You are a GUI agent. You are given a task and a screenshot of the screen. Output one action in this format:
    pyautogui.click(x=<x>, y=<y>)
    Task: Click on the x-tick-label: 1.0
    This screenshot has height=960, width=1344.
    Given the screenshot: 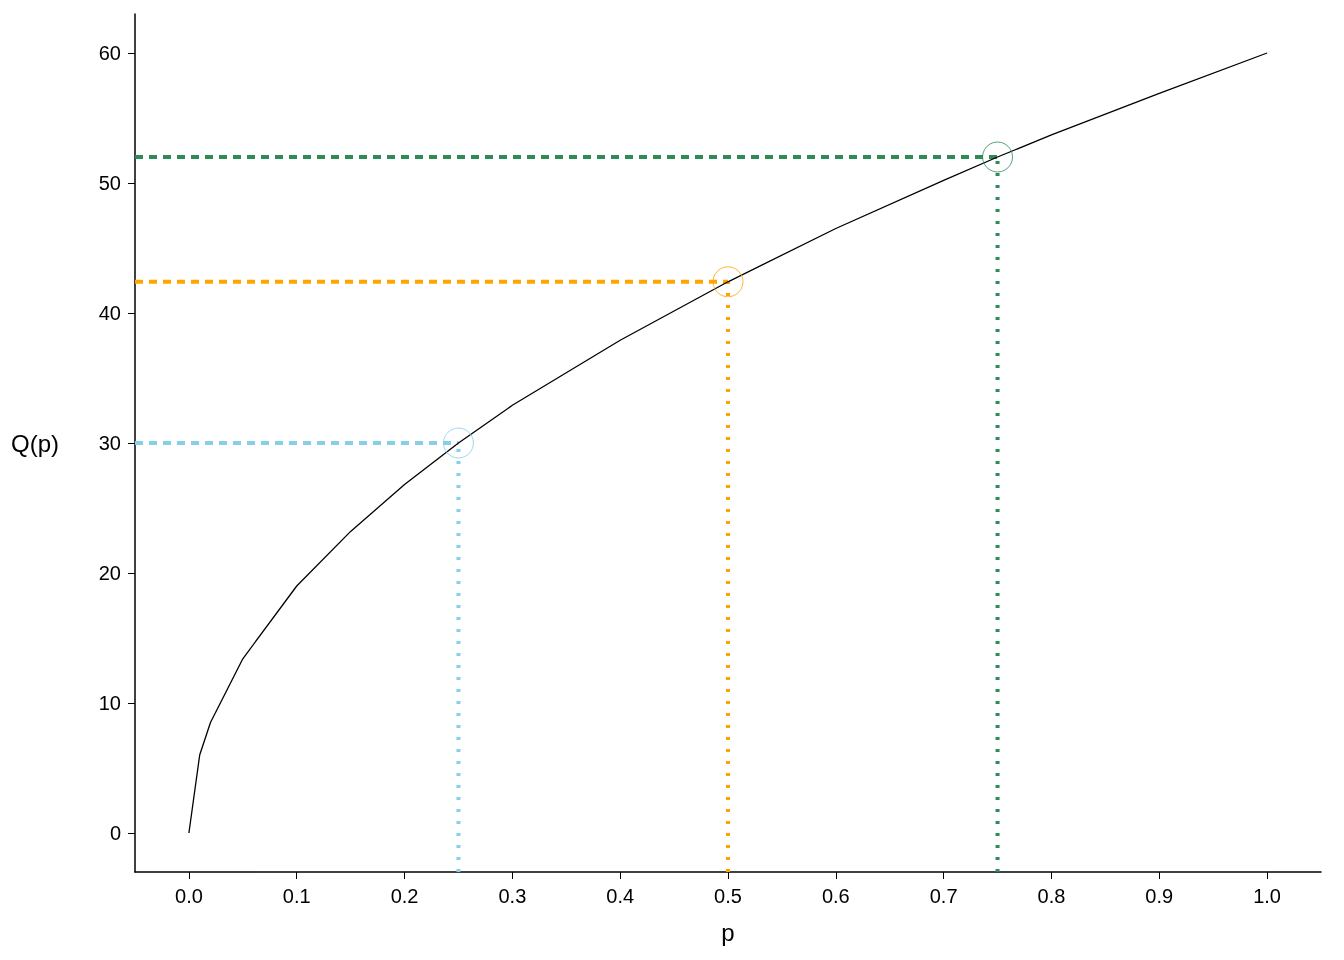 What is the action you would take?
    pyautogui.click(x=1267, y=896)
    